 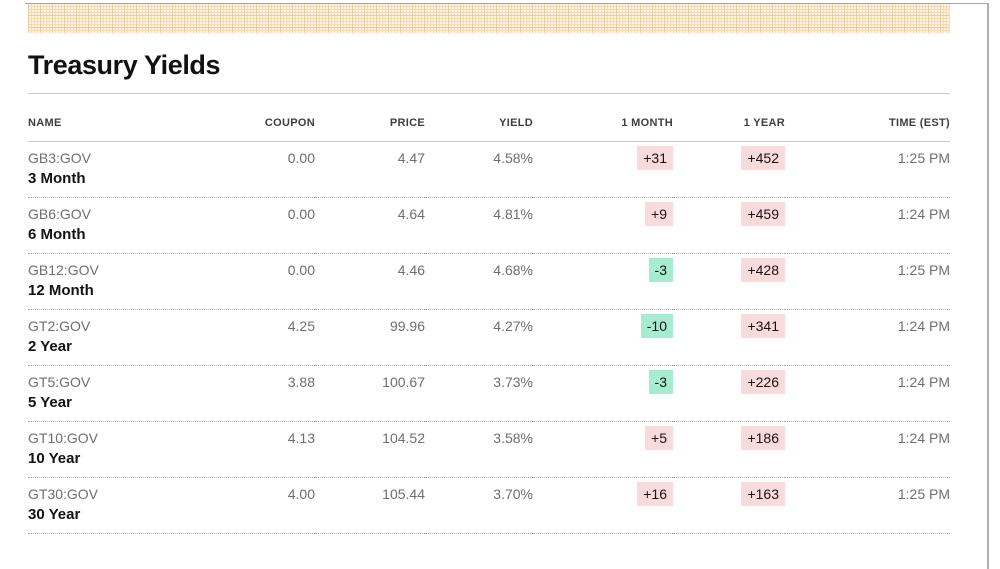 I want to click on one-month-change-badge: +31, so click(x=655, y=158).